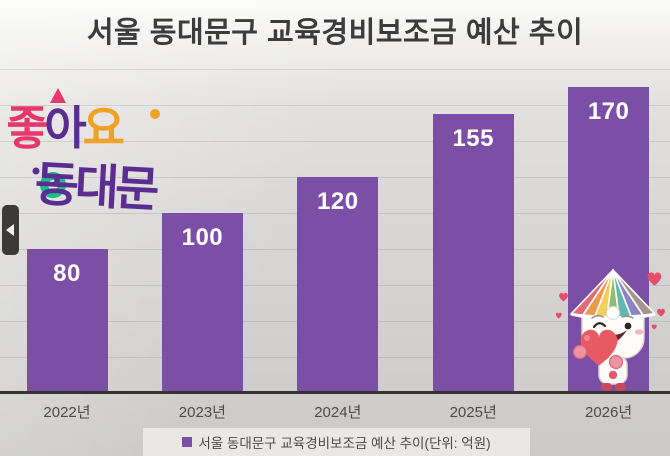 The width and height of the screenshot is (670, 456). What do you see at coordinates (96, 186) in the screenshot?
I see `logo-line2: 동대문` at bounding box center [96, 186].